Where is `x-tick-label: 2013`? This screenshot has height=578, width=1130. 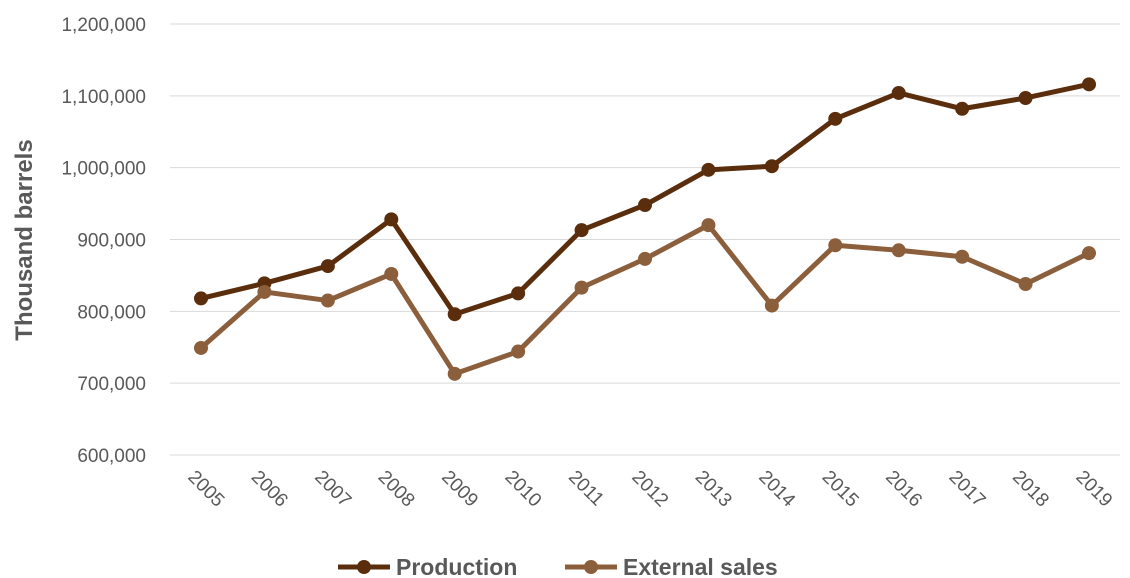
x-tick-label: 2013 is located at coordinates (713, 489).